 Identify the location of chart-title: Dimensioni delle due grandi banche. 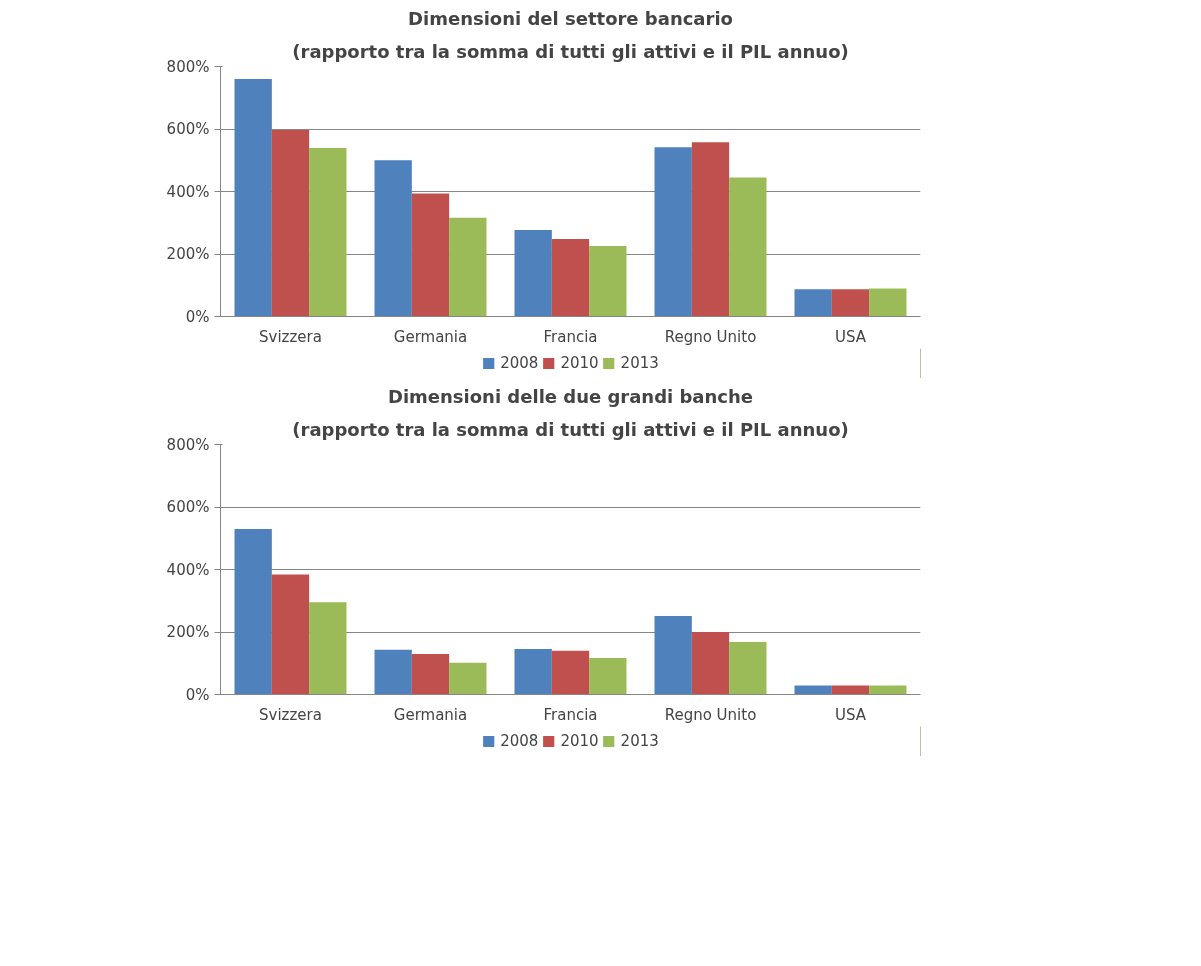
(570, 396).